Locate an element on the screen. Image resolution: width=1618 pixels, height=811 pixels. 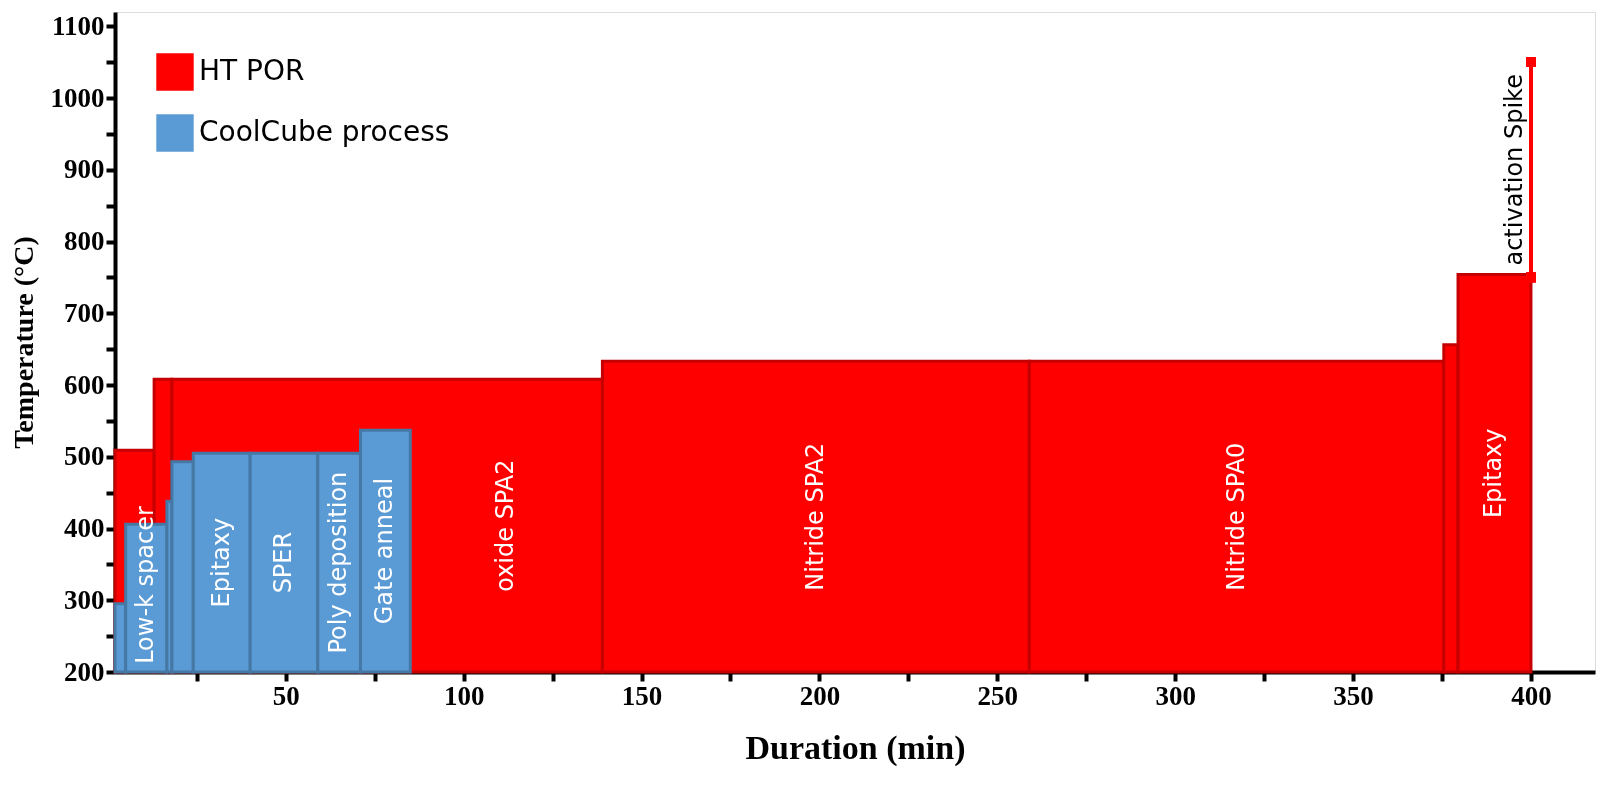
data-label: Low-k spacer is located at coordinates (145, 585).